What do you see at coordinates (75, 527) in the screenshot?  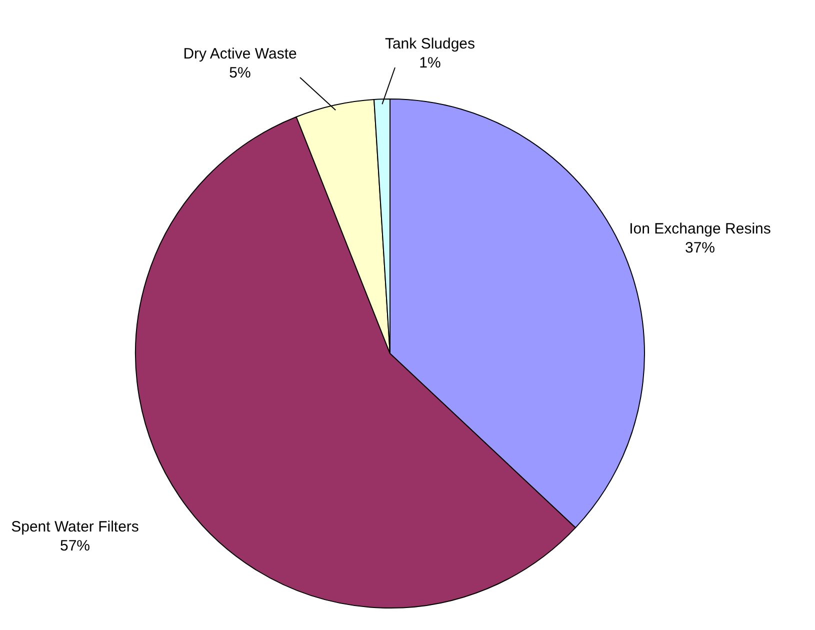 I see `slice-label: Spent Water Filters` at bounding box center [75, 527].